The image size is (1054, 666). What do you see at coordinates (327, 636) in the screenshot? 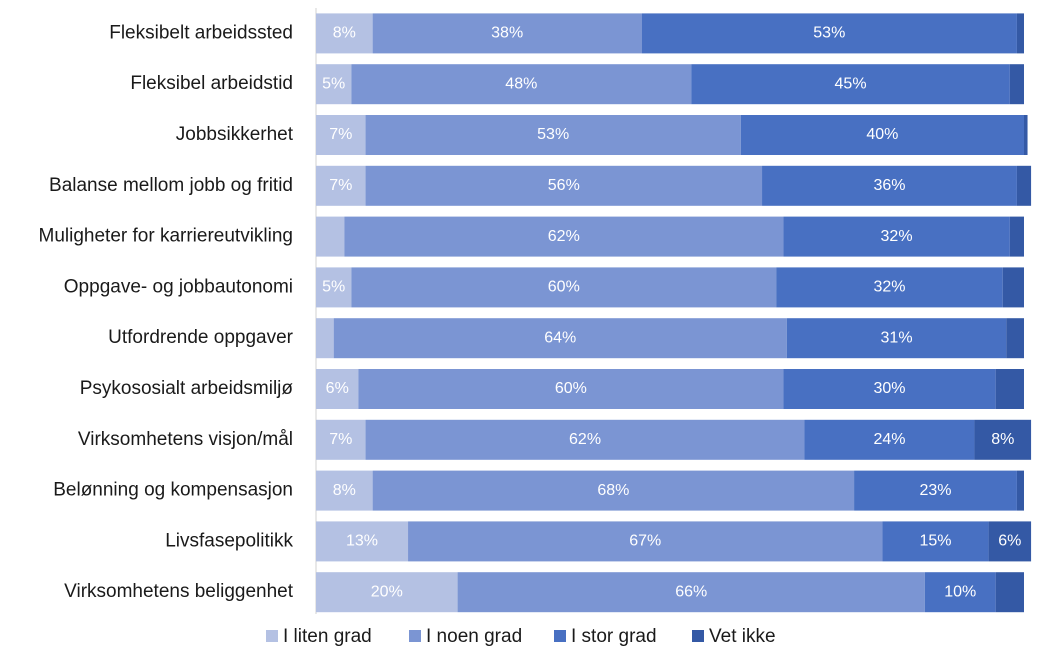
I see `legend-label: I liten grad` at bounding box center [327, 636].